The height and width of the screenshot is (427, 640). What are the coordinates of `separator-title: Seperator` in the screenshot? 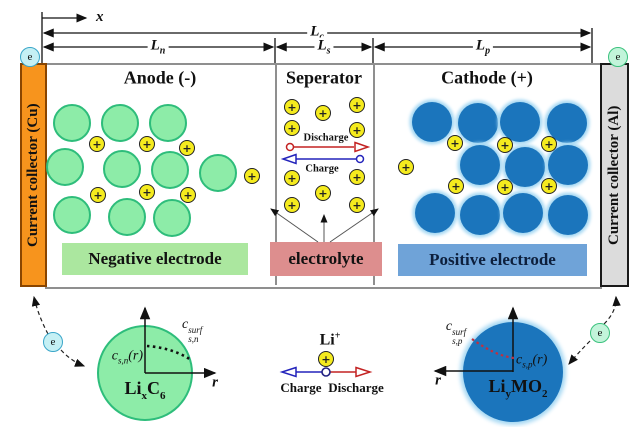 It's located at (324, 77).